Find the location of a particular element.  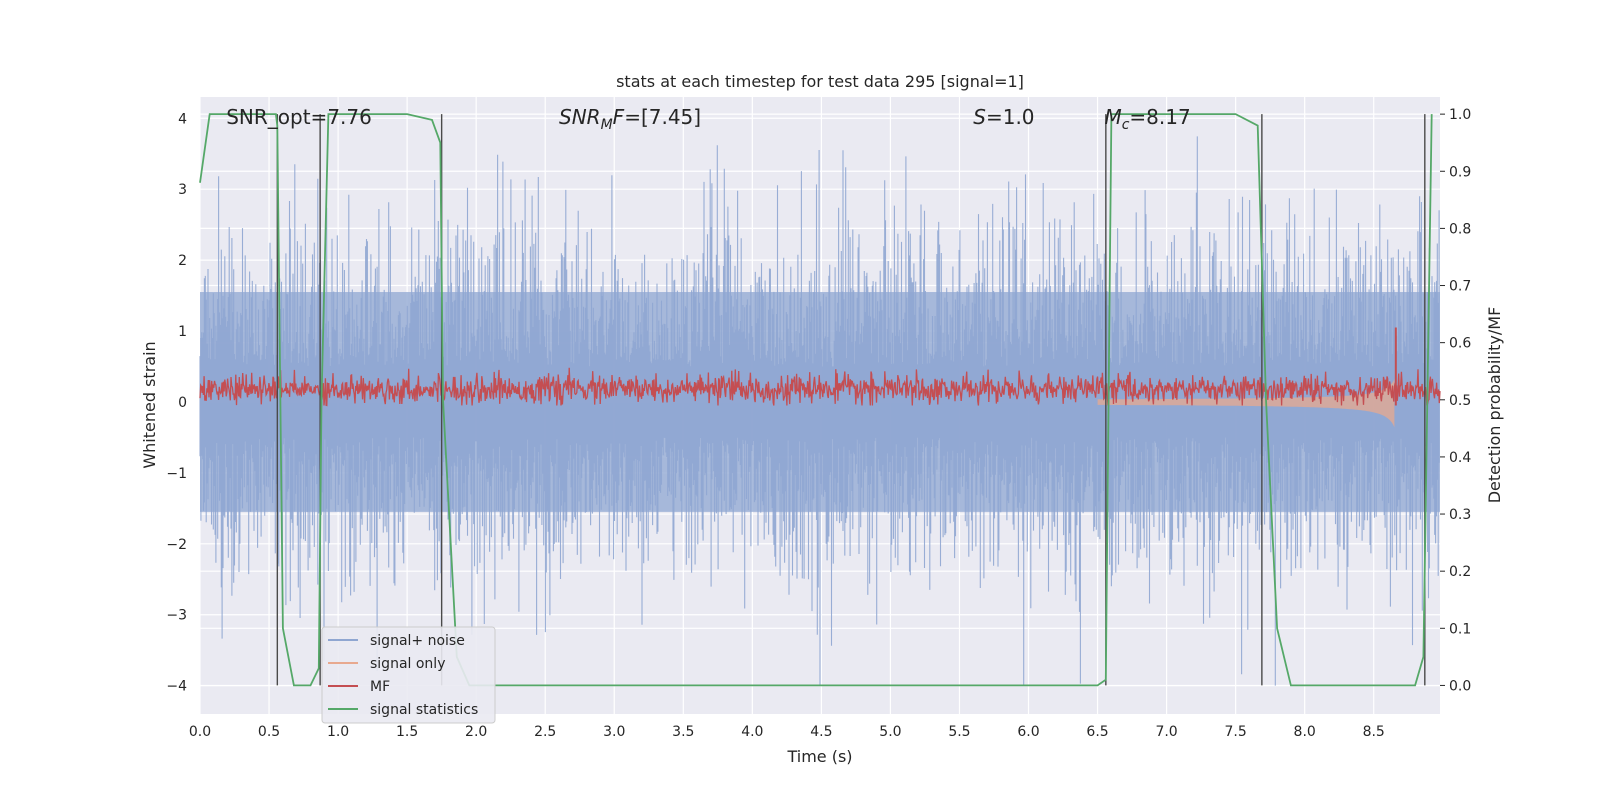

x-tick-label: 3.0 is located at coordinates (614, 732).